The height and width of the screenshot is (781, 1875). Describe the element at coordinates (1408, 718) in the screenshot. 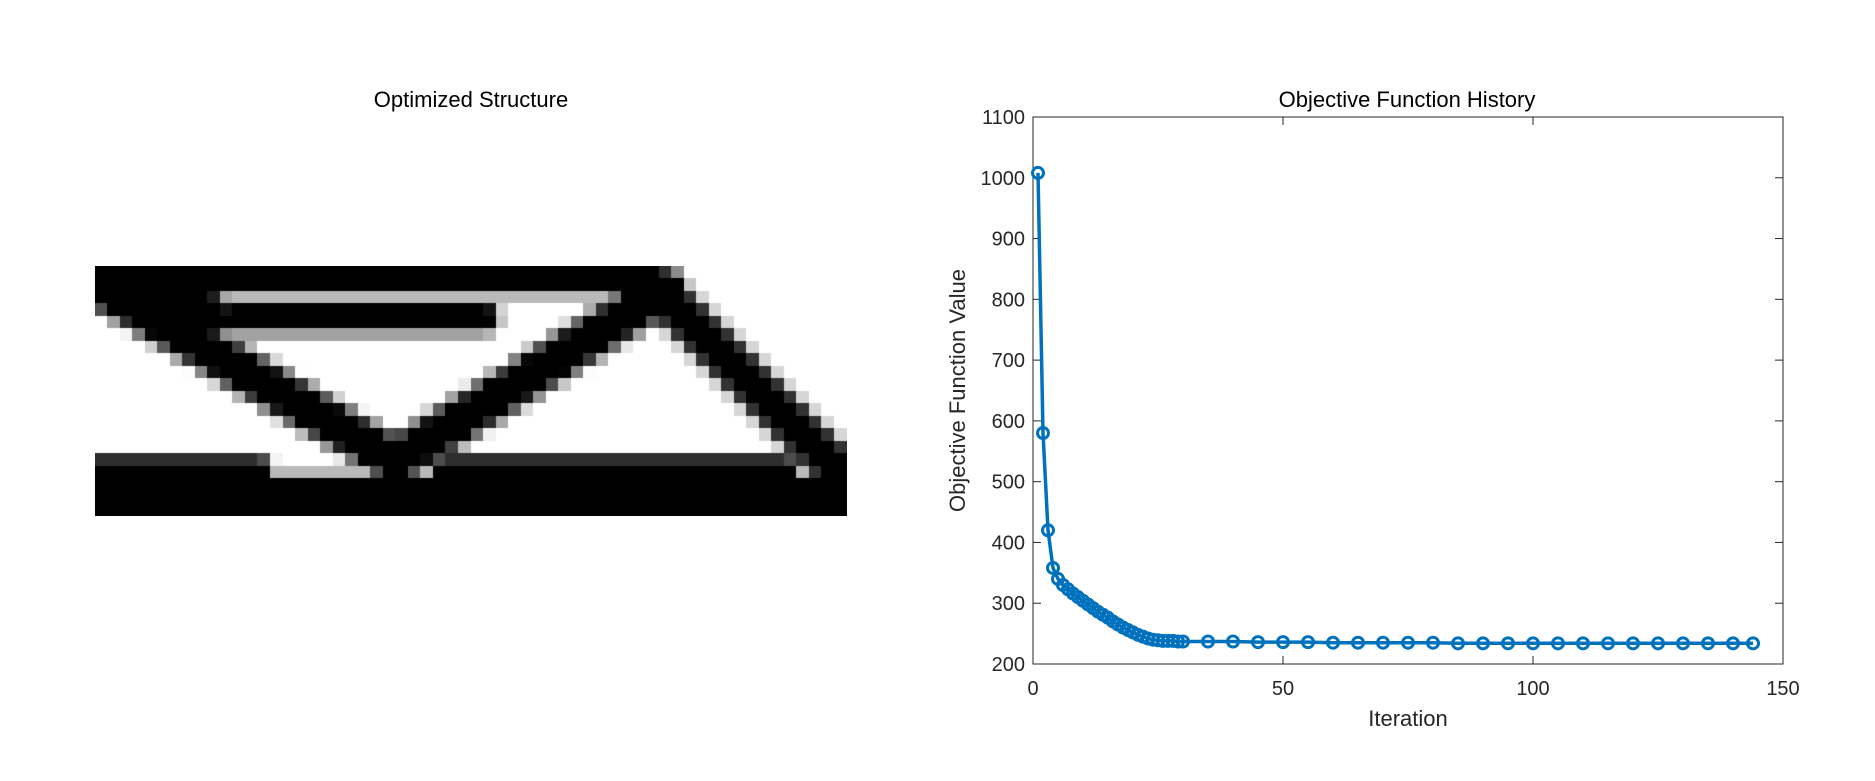

I see `x-axis-label: Iteration` at that location.